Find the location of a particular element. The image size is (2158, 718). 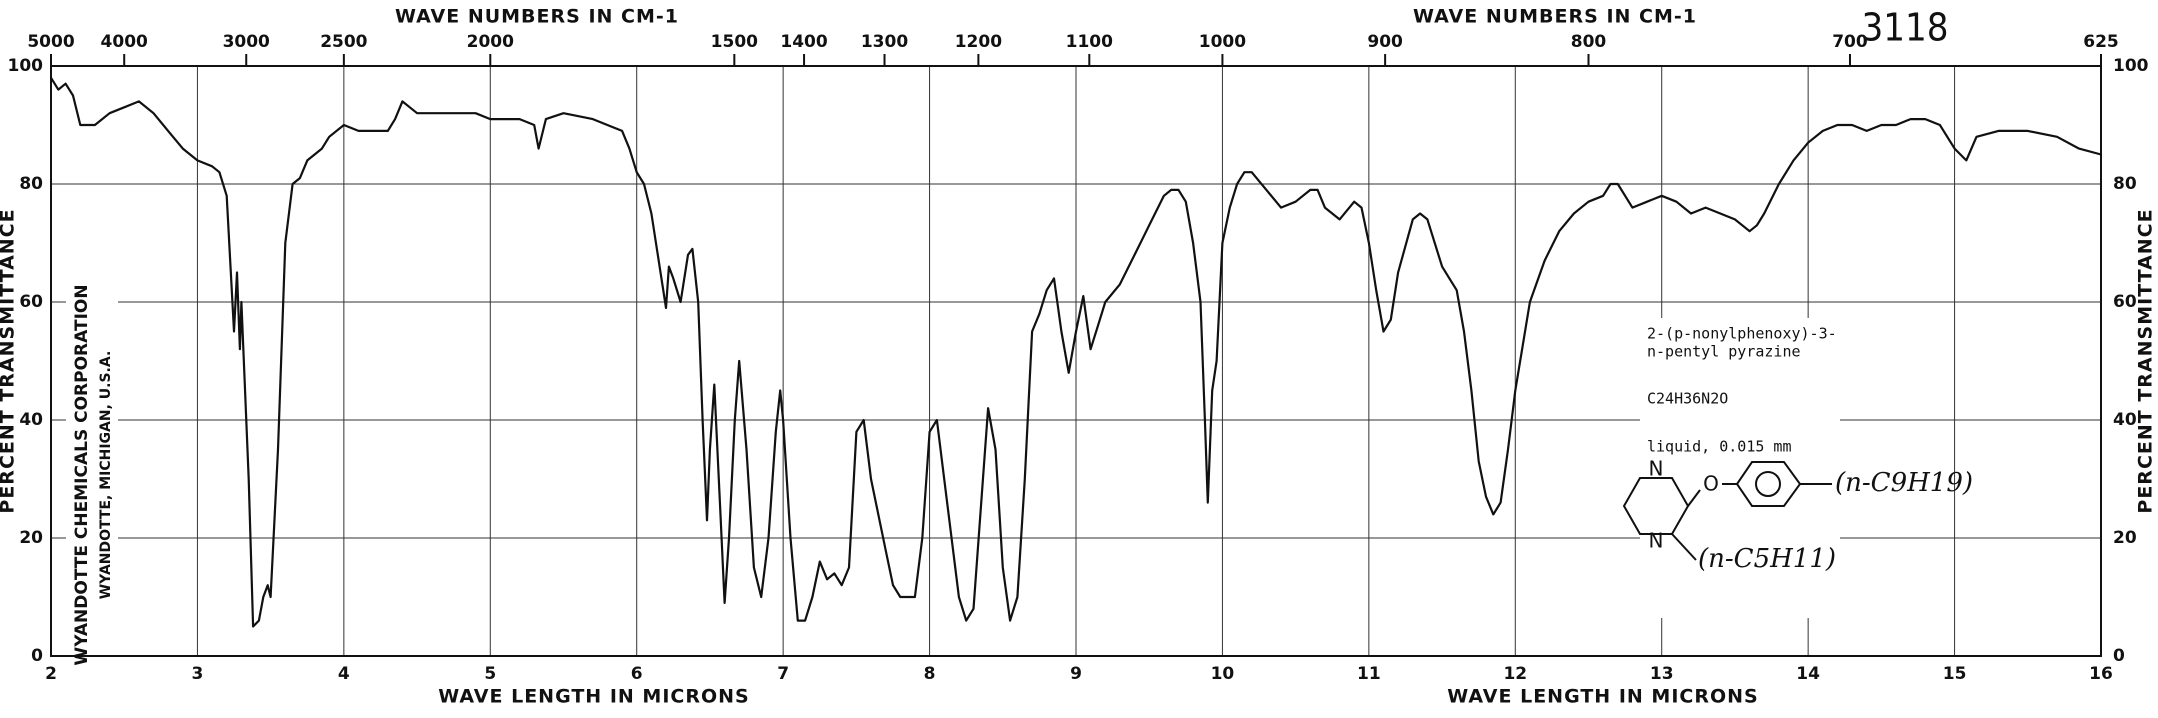

x-tick-label: 6 is located at coordinates (637, 674).